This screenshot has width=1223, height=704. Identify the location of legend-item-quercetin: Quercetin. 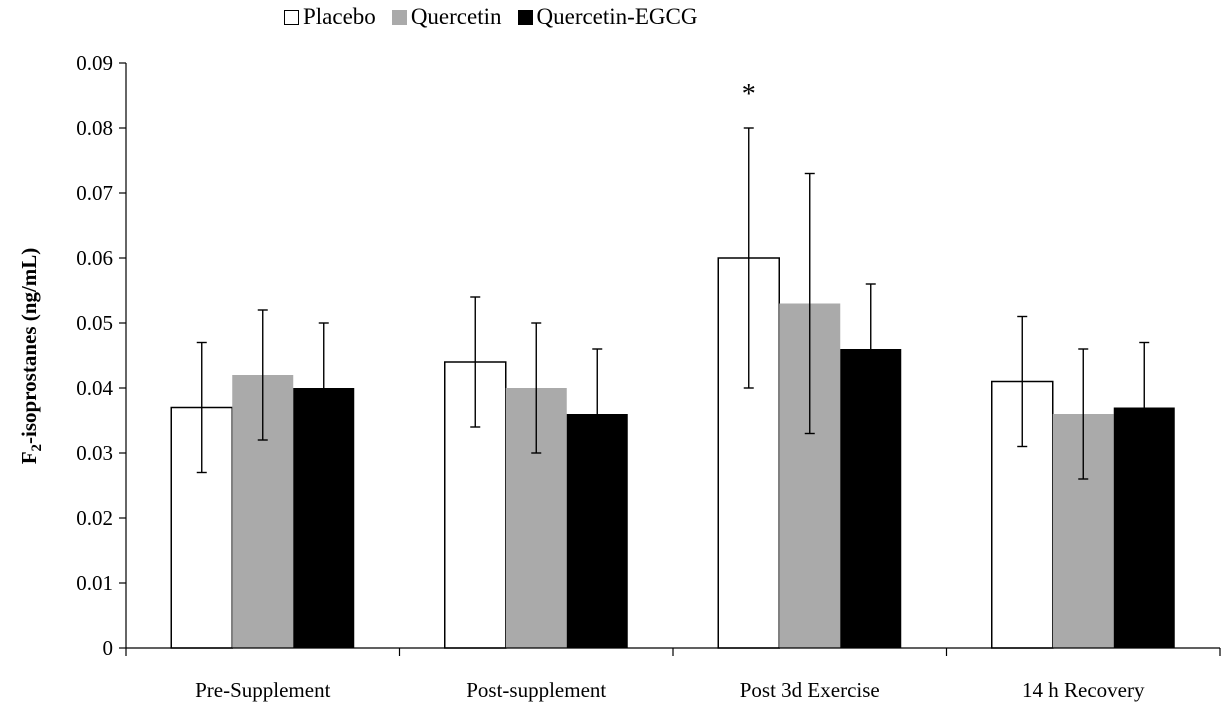
(446, 17).